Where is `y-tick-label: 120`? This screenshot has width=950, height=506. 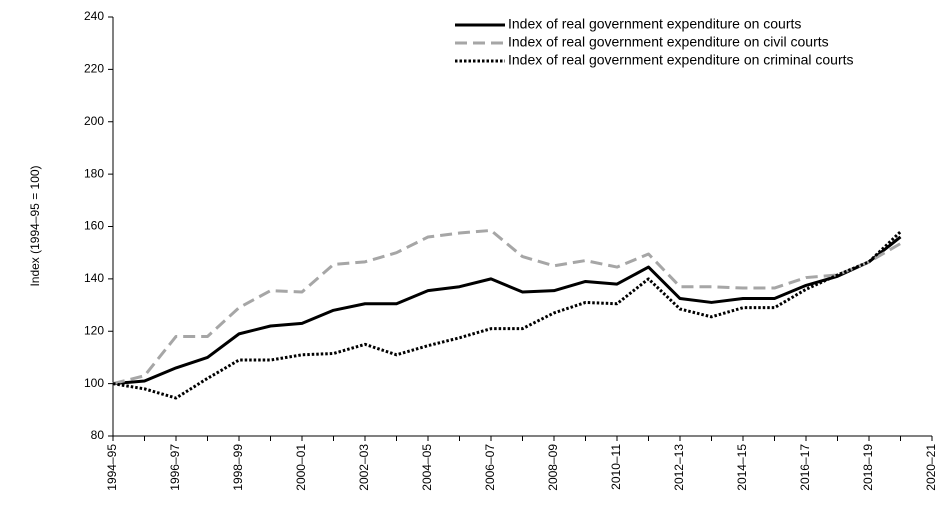 y-tick-label: 120 is located at coordinates (94, 330).